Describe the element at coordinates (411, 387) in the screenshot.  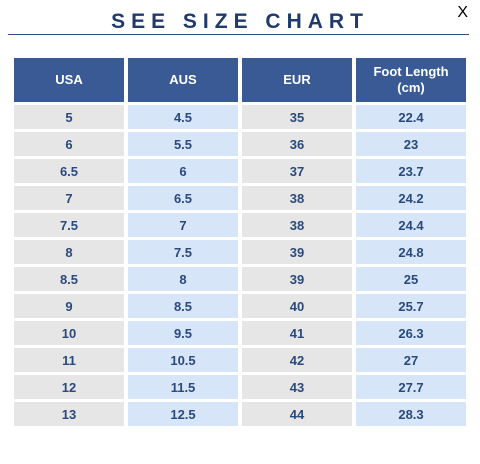
I see `cell-foot-length: 27.7` at that location.